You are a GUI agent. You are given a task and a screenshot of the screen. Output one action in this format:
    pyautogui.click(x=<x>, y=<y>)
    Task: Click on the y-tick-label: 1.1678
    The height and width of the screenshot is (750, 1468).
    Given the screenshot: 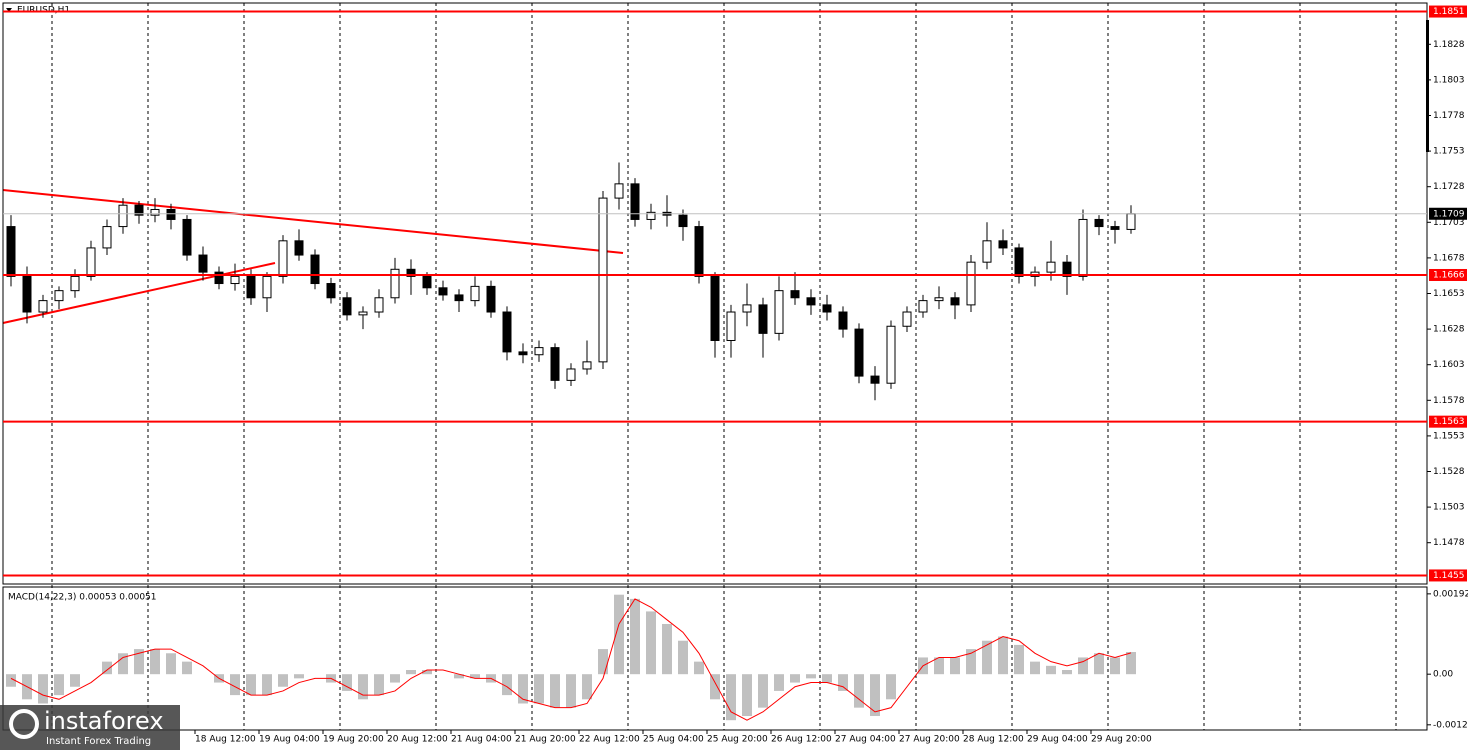 What is the action you would take?
    pyautogui.click(x=1449, y=258)
    